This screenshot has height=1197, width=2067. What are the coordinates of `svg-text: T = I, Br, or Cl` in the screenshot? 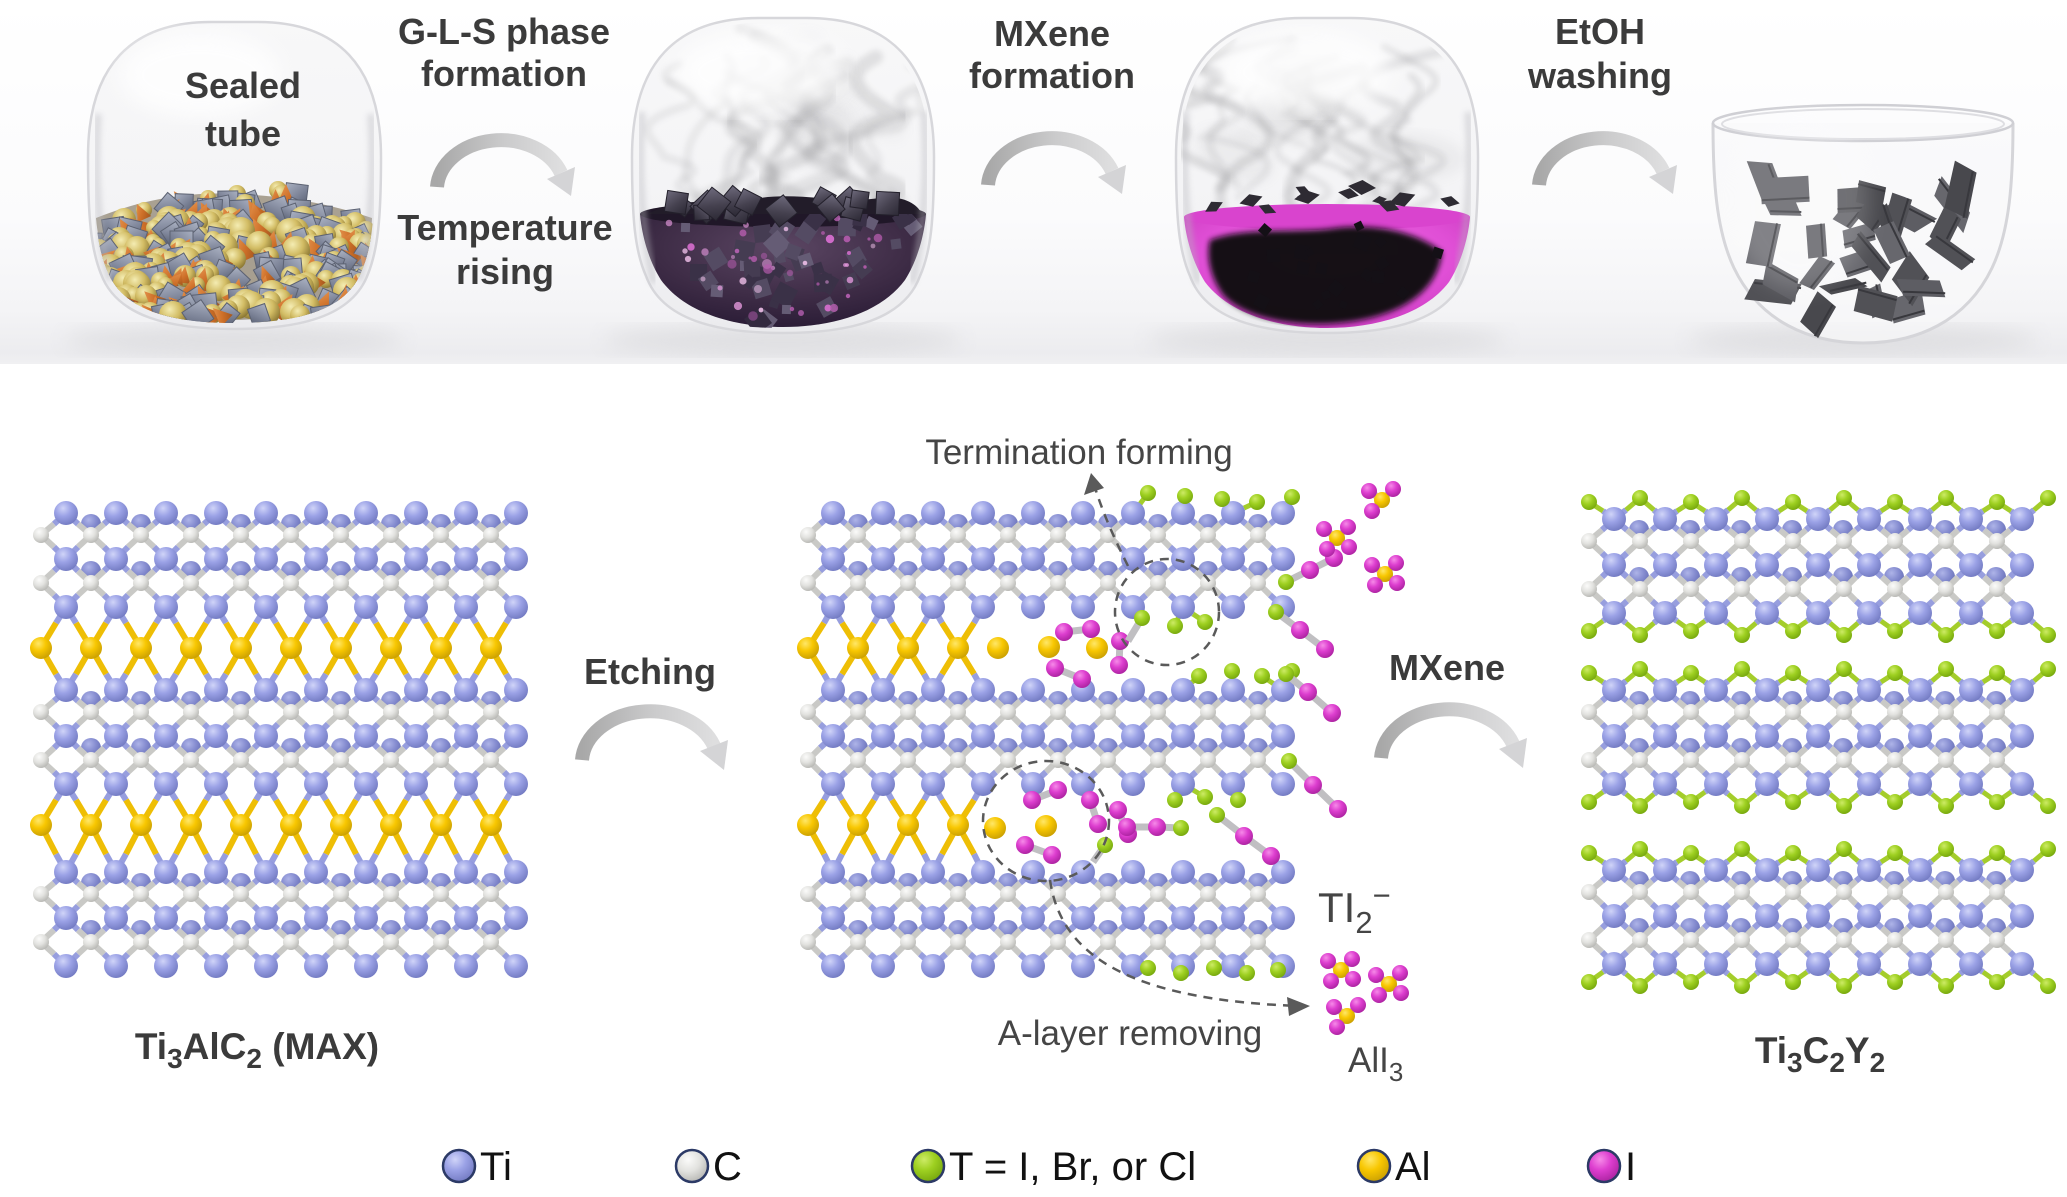 It's located at (1072, 1167).